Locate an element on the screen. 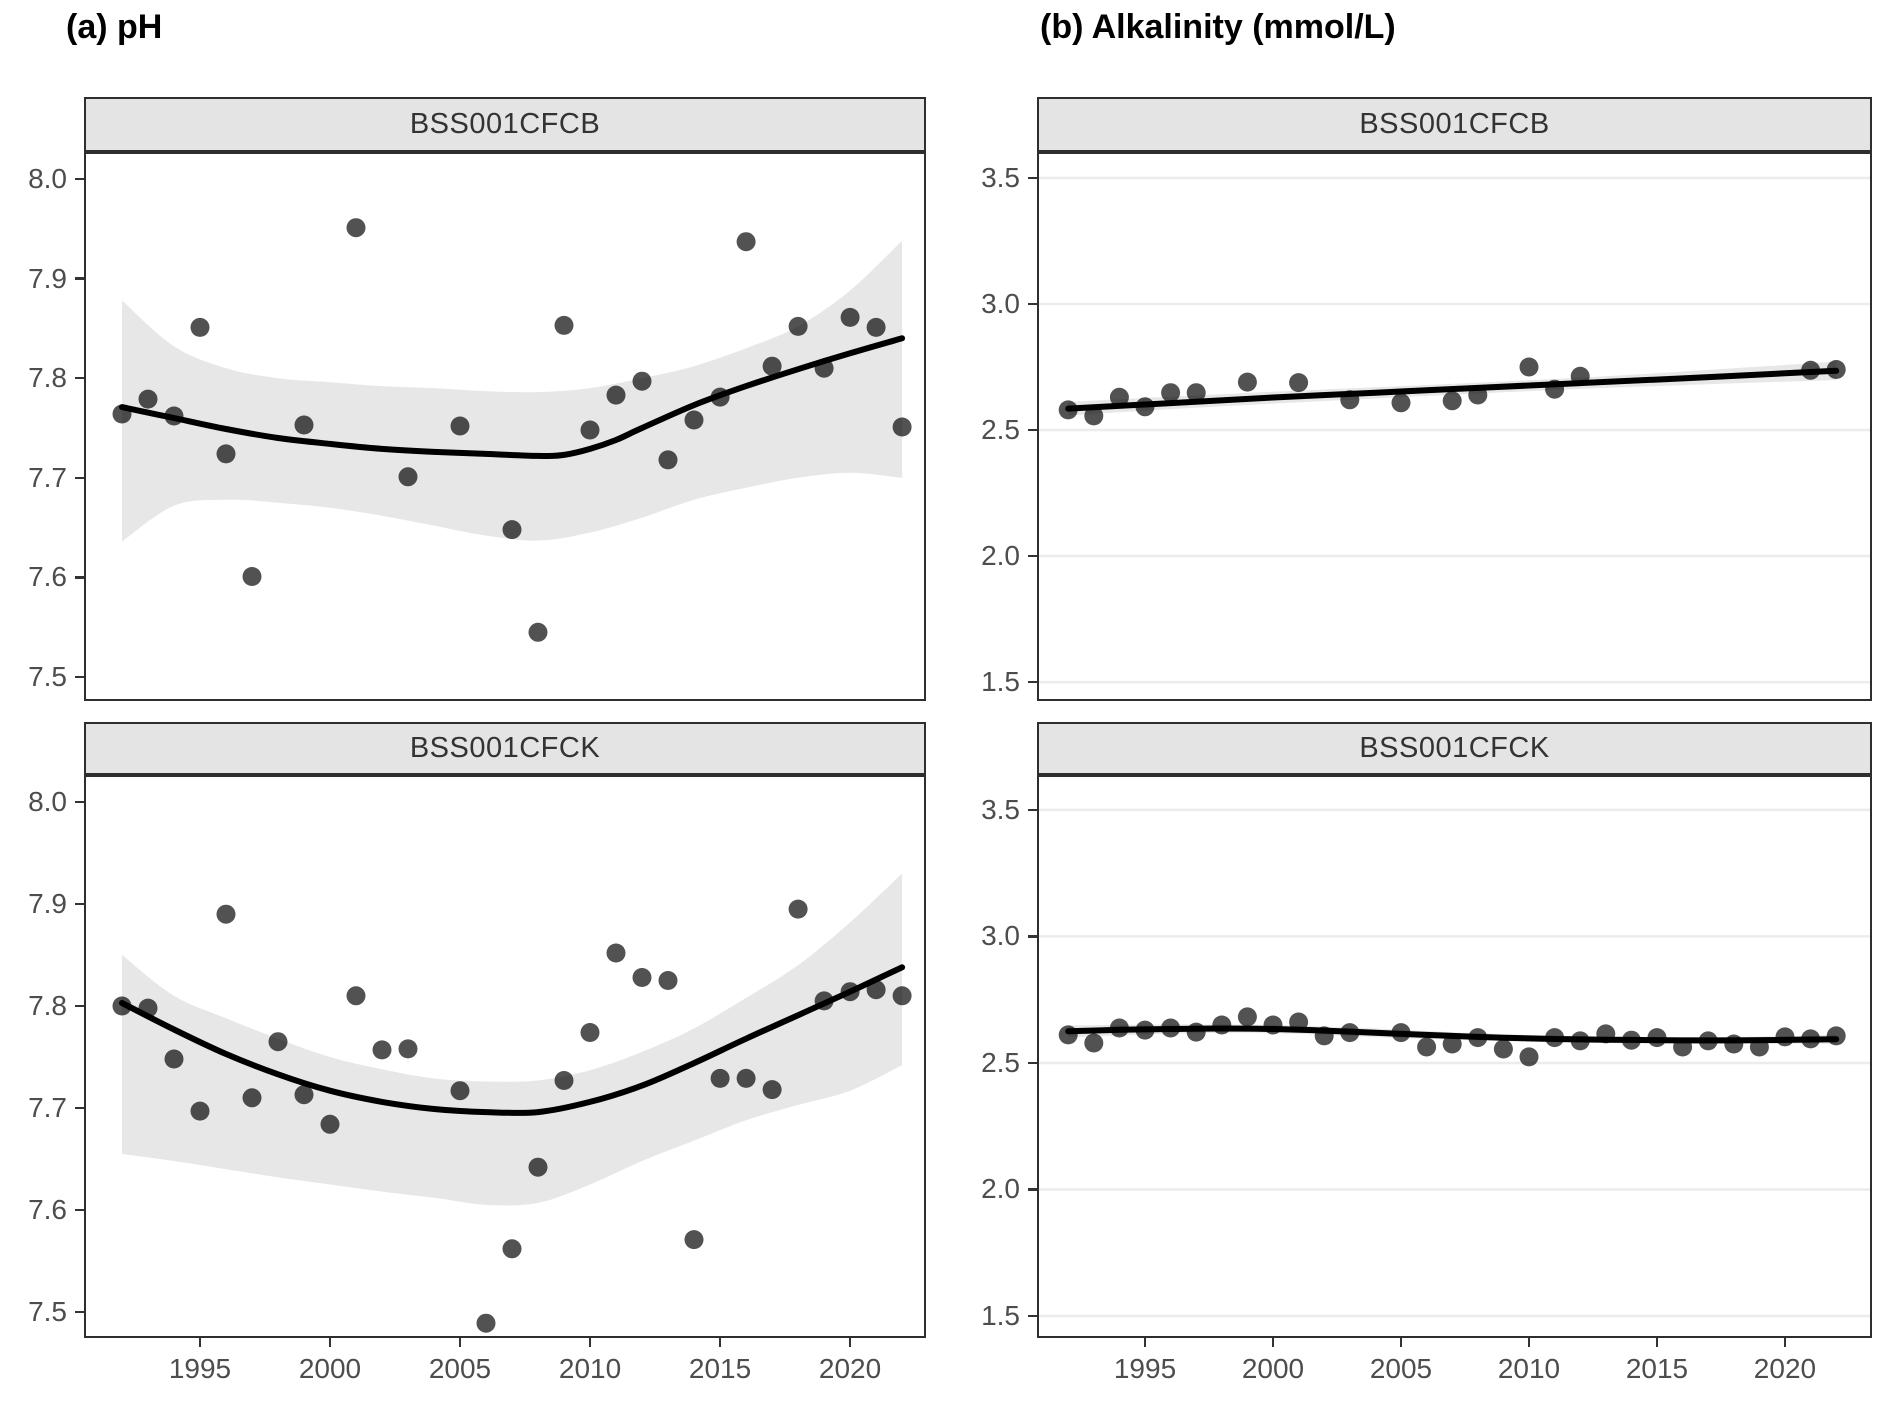  facet-strip: BSS001CFCK is located at coordinates (505, 748).